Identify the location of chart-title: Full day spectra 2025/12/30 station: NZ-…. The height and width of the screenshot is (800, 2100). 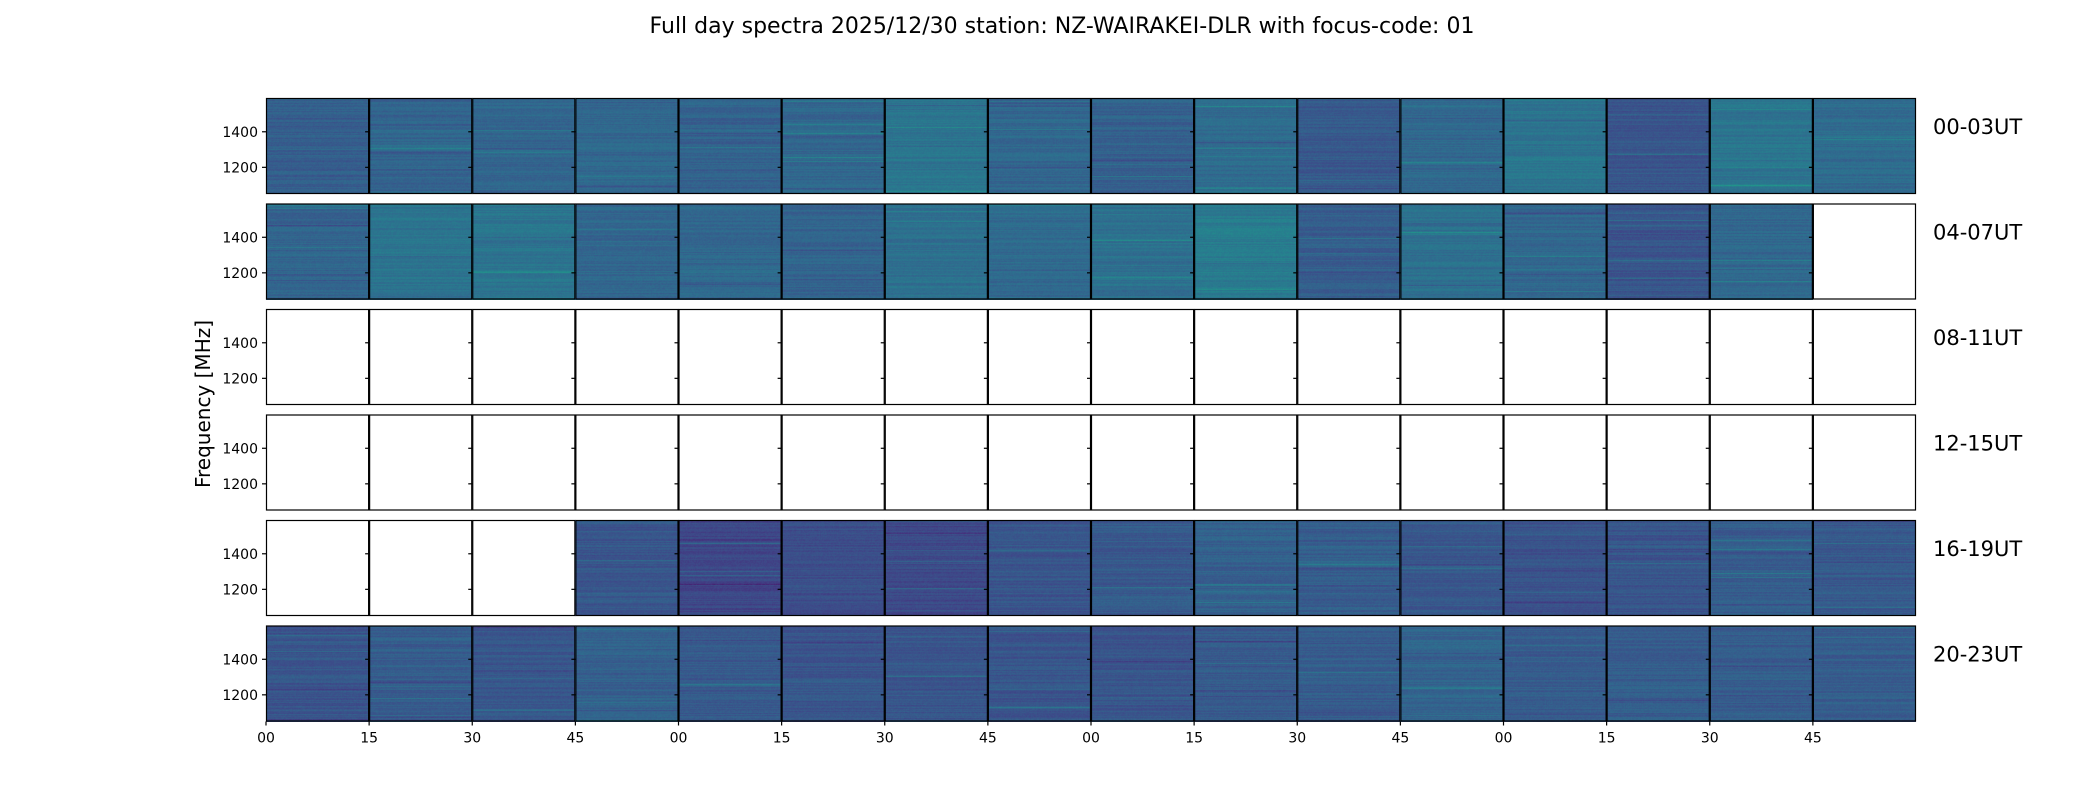
(1062, 26).